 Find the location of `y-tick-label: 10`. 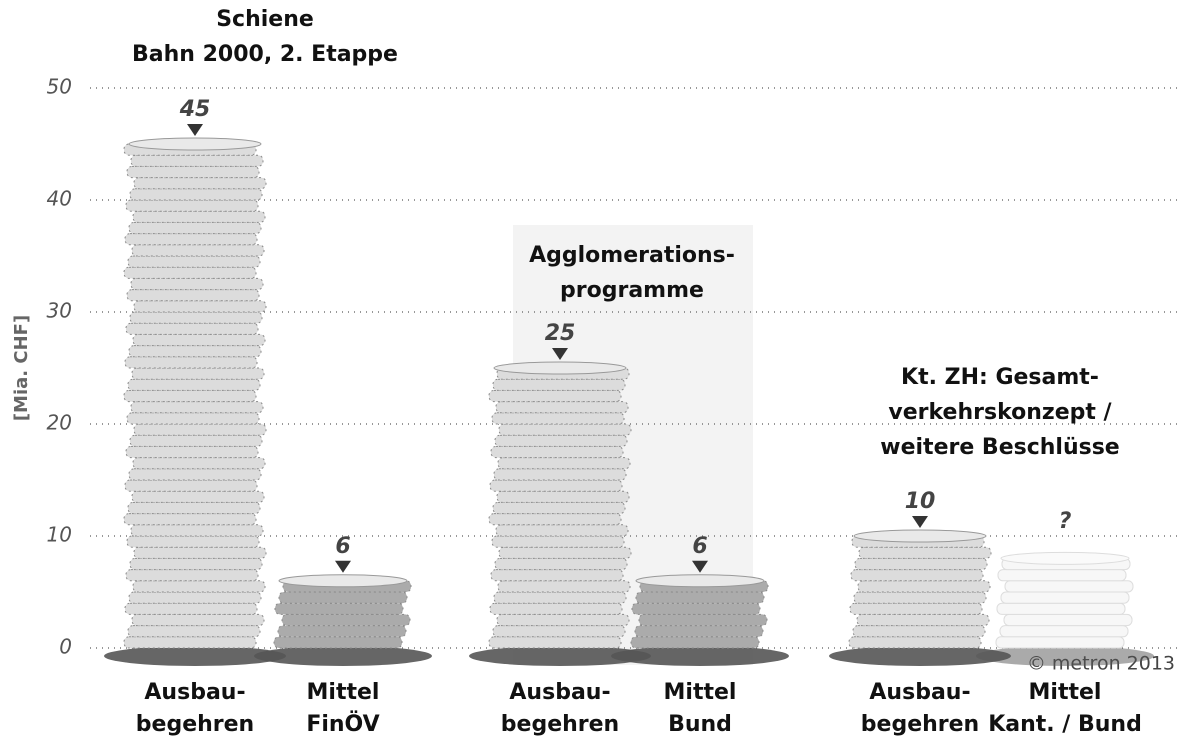

y-tick-label: 10 is located at coordinates (59, 535).